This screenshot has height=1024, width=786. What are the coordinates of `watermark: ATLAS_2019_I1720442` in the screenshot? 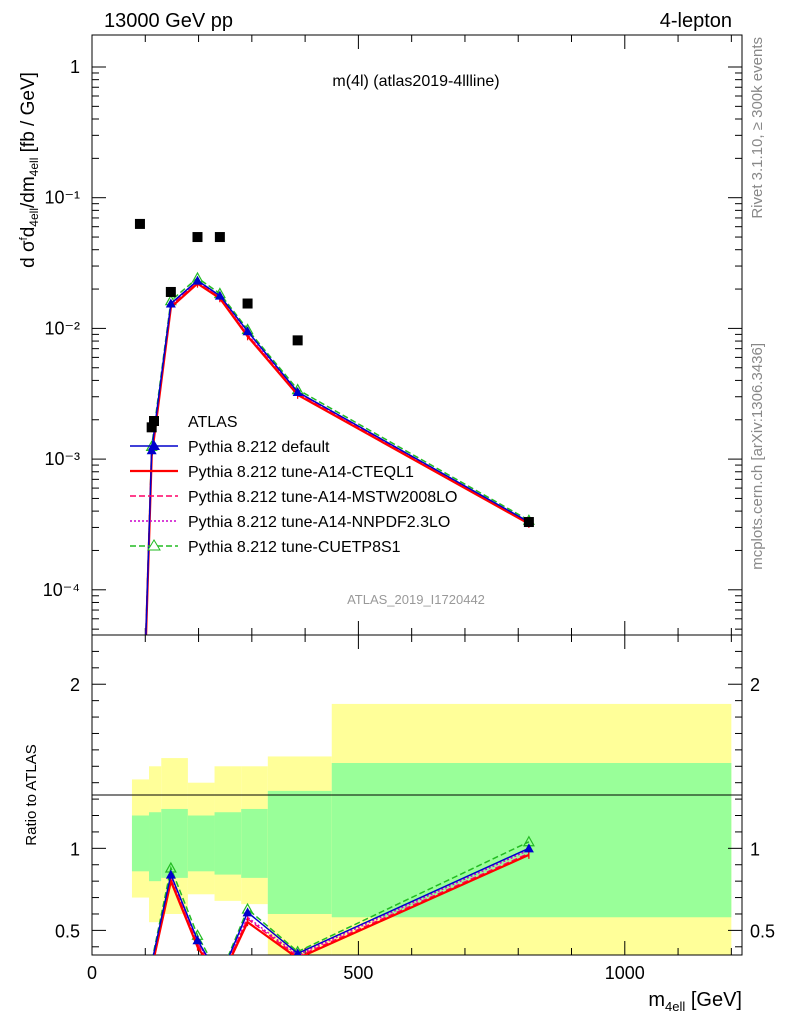 It's located at (416, 599).